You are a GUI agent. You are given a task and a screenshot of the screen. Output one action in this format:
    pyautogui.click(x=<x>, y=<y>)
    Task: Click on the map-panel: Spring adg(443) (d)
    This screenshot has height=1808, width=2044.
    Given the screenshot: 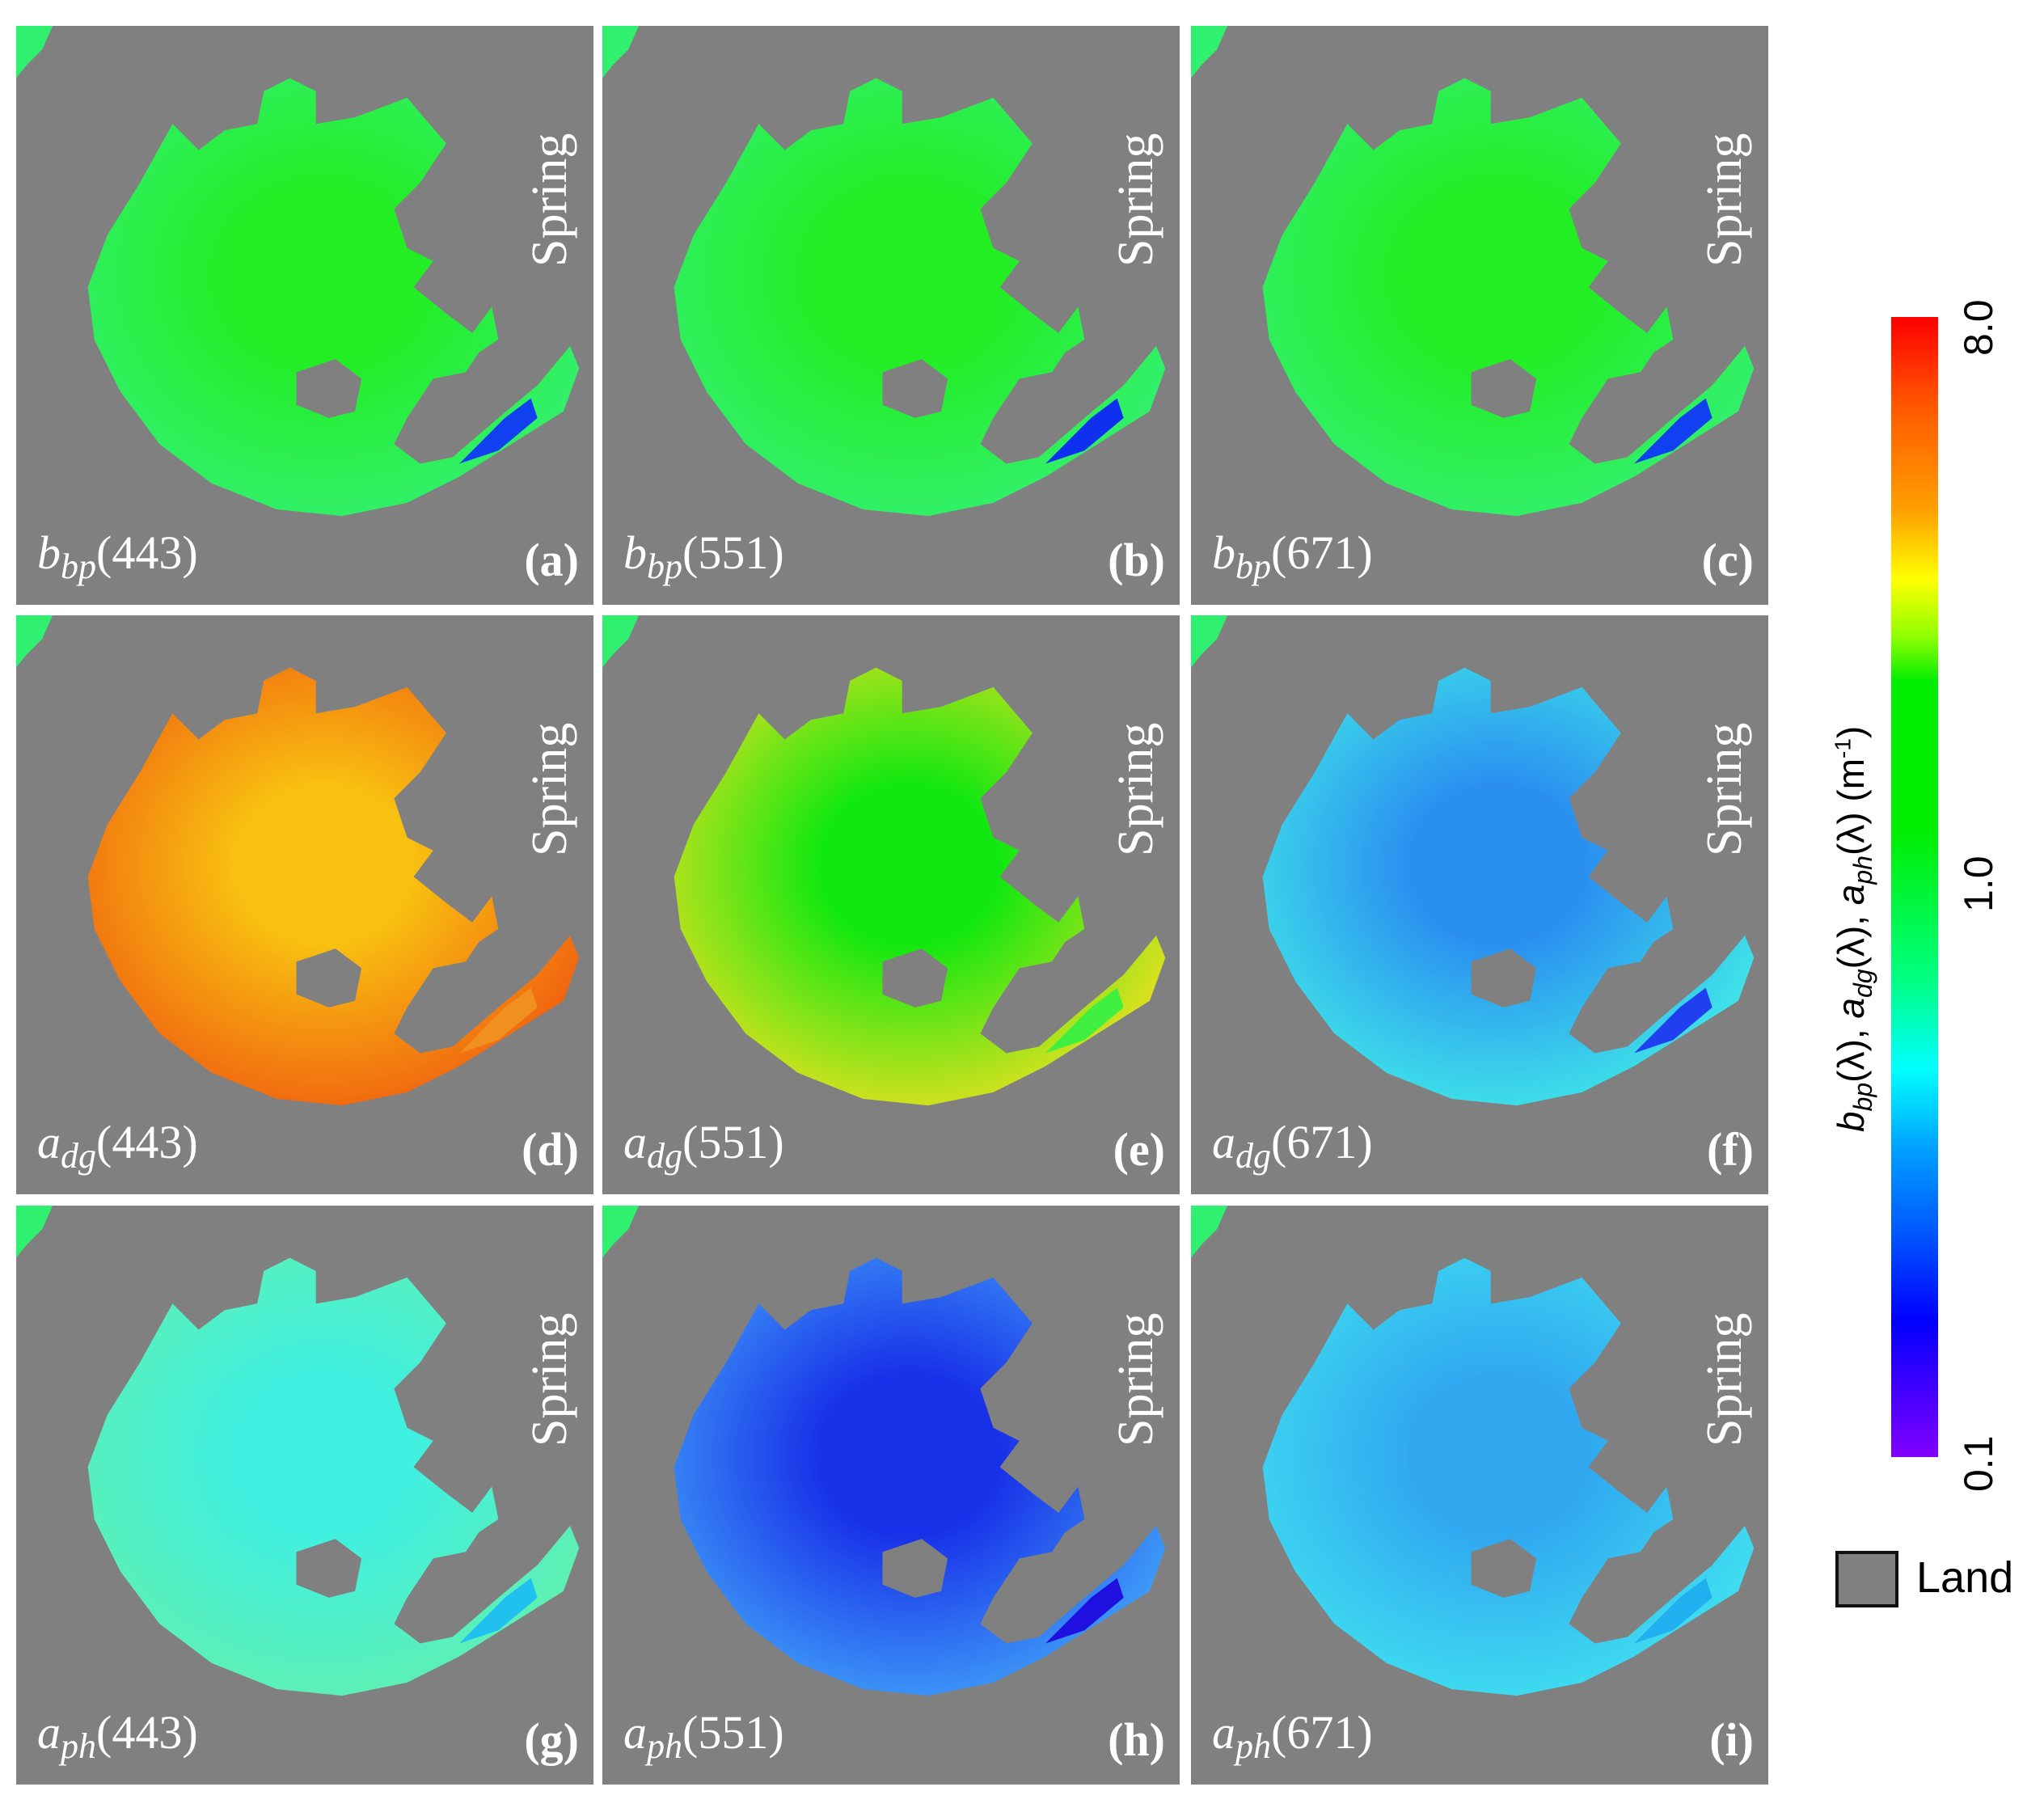 What is the action you would take?
    pyautogui.click(x=304, y=905)
    